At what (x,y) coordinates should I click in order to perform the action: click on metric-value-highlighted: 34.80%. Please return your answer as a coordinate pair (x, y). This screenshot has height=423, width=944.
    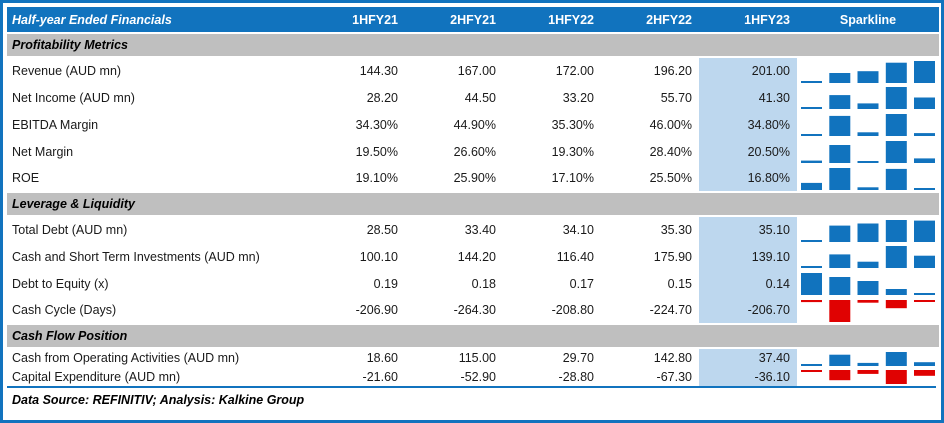
    Looking at the image, I should click on (748, 124).